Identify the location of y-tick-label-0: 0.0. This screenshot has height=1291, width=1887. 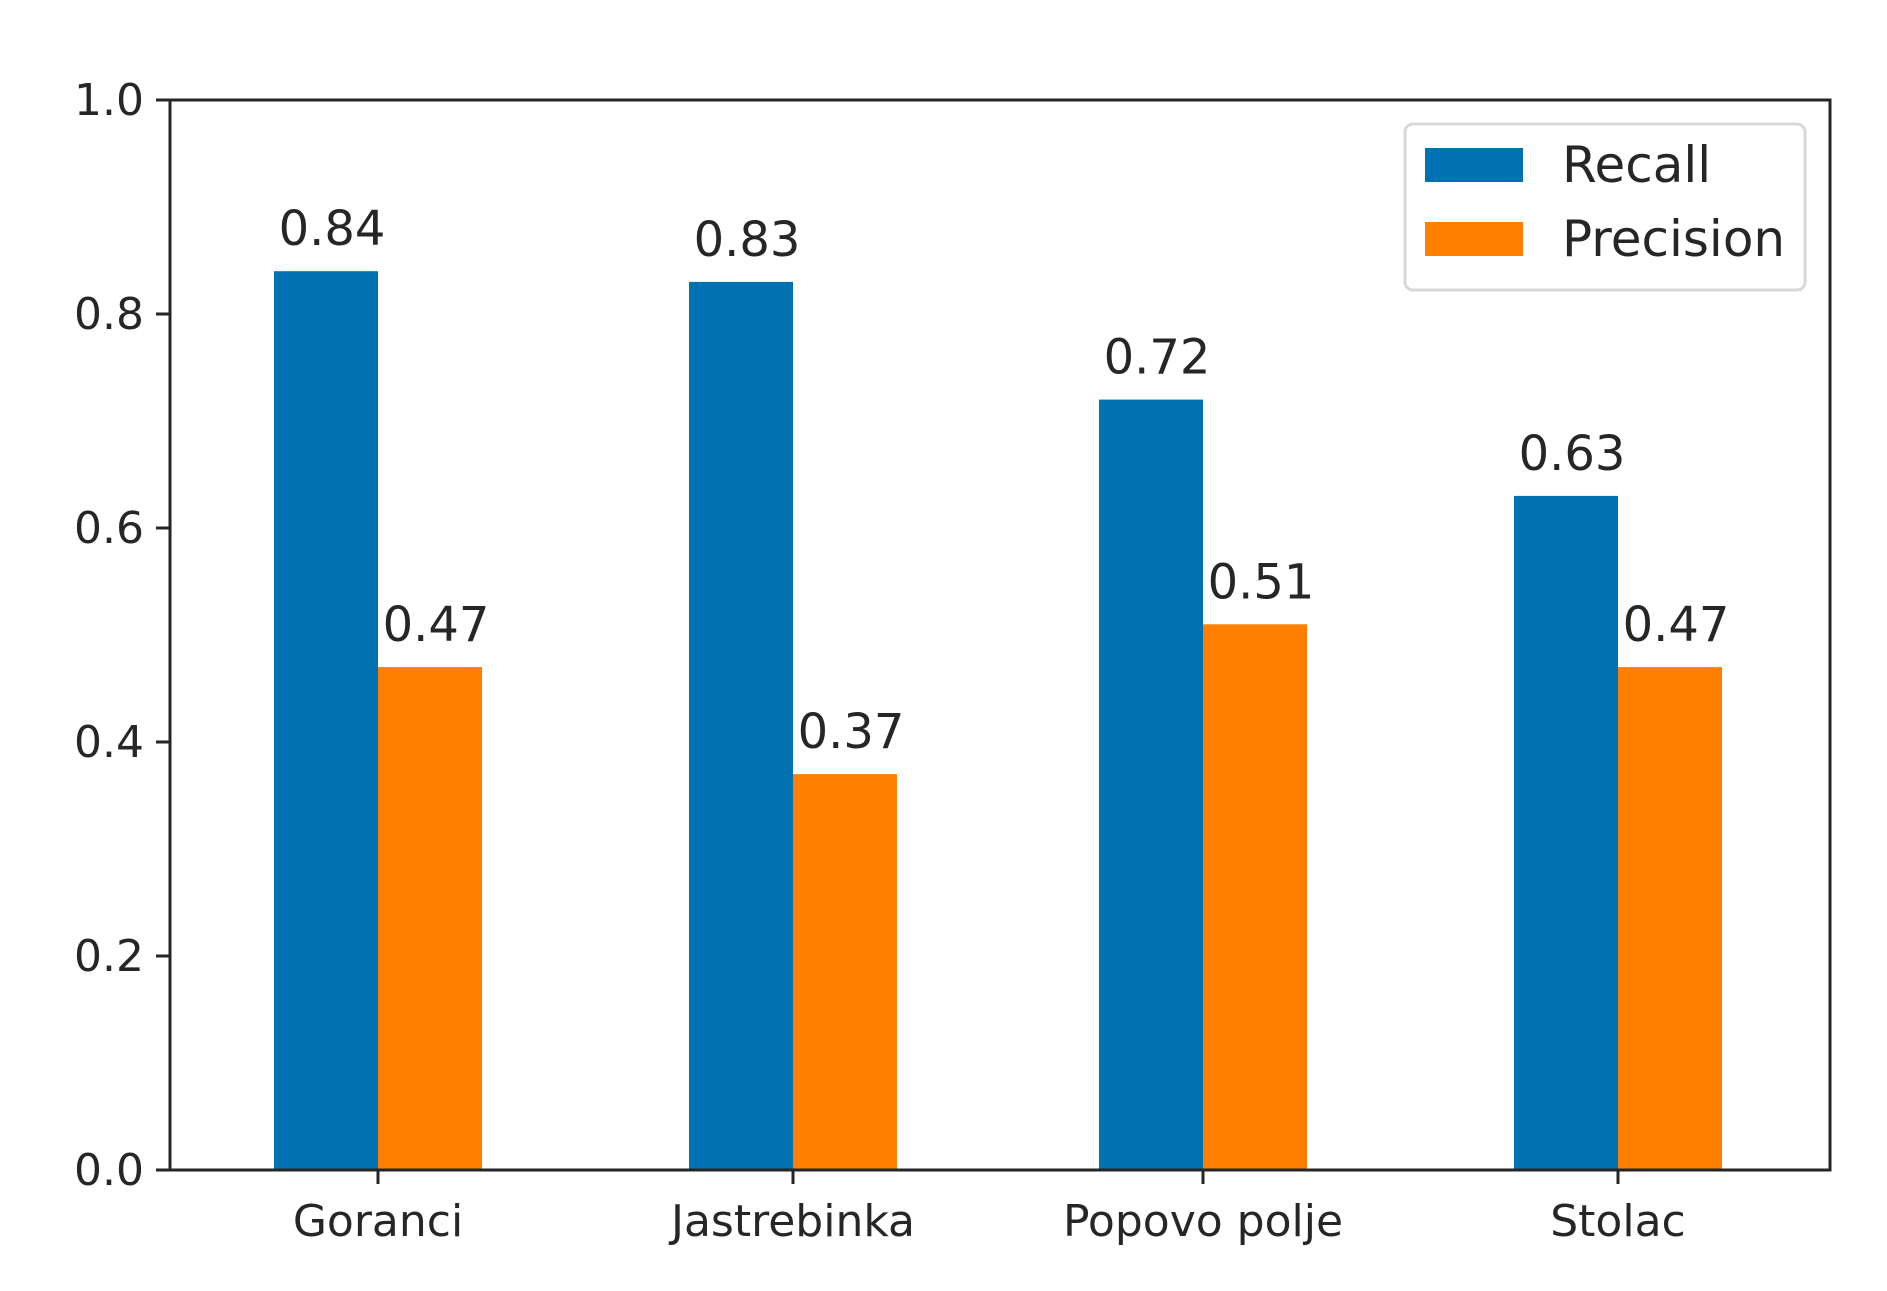
(109, 1170).